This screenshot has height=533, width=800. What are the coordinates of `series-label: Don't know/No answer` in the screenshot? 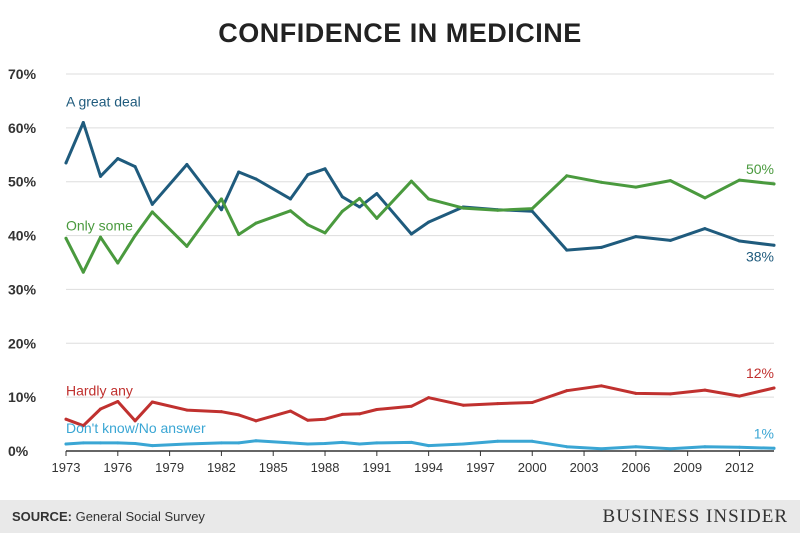 It's located at (136, 428).